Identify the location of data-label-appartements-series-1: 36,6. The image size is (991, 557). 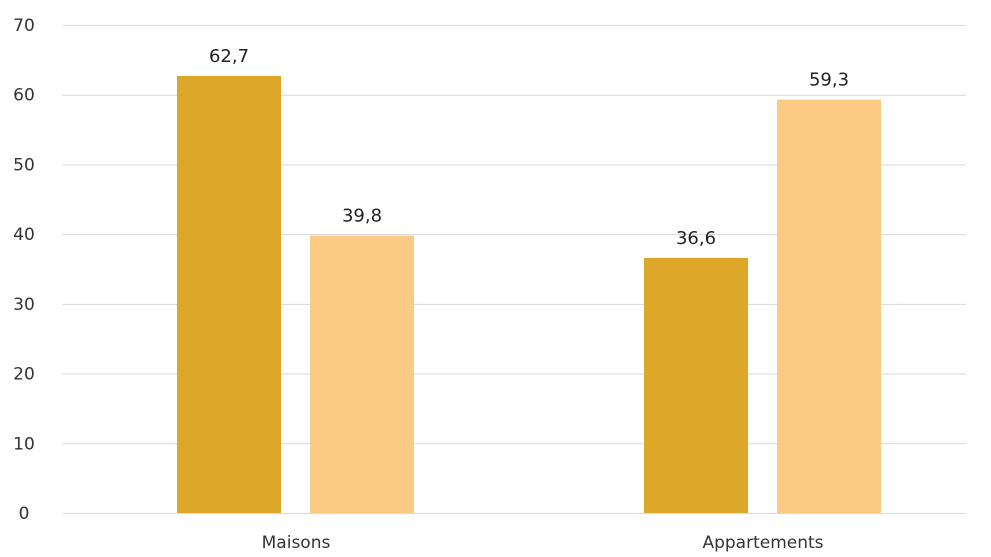
(696, 238).